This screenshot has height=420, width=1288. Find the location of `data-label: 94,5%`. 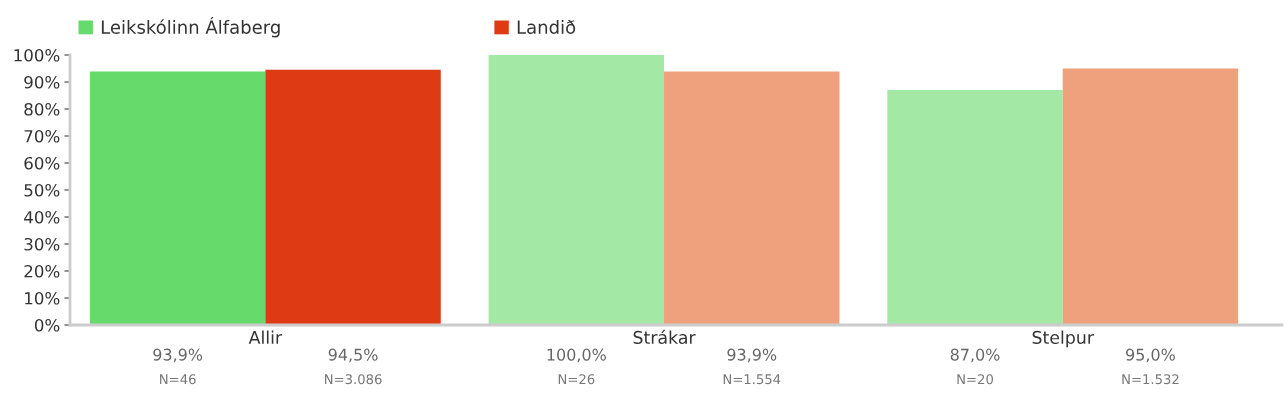

data-label: 94,5% is located at coordinates (353, 355).